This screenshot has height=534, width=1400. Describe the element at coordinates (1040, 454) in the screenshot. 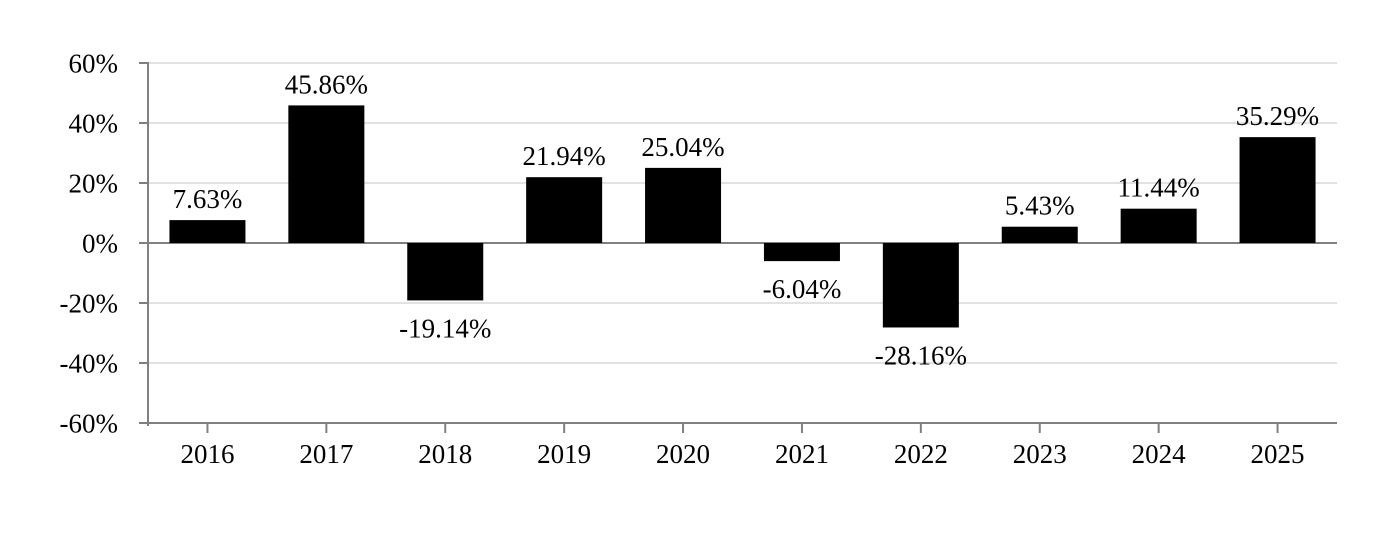

I see `x-axis-label-2023: 2023` at that location.